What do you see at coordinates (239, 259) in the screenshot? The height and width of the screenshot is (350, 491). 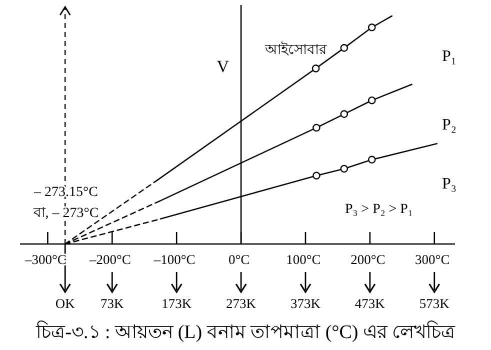 I see `x-tick-label: 0°C` at bounding box center [239, 259].